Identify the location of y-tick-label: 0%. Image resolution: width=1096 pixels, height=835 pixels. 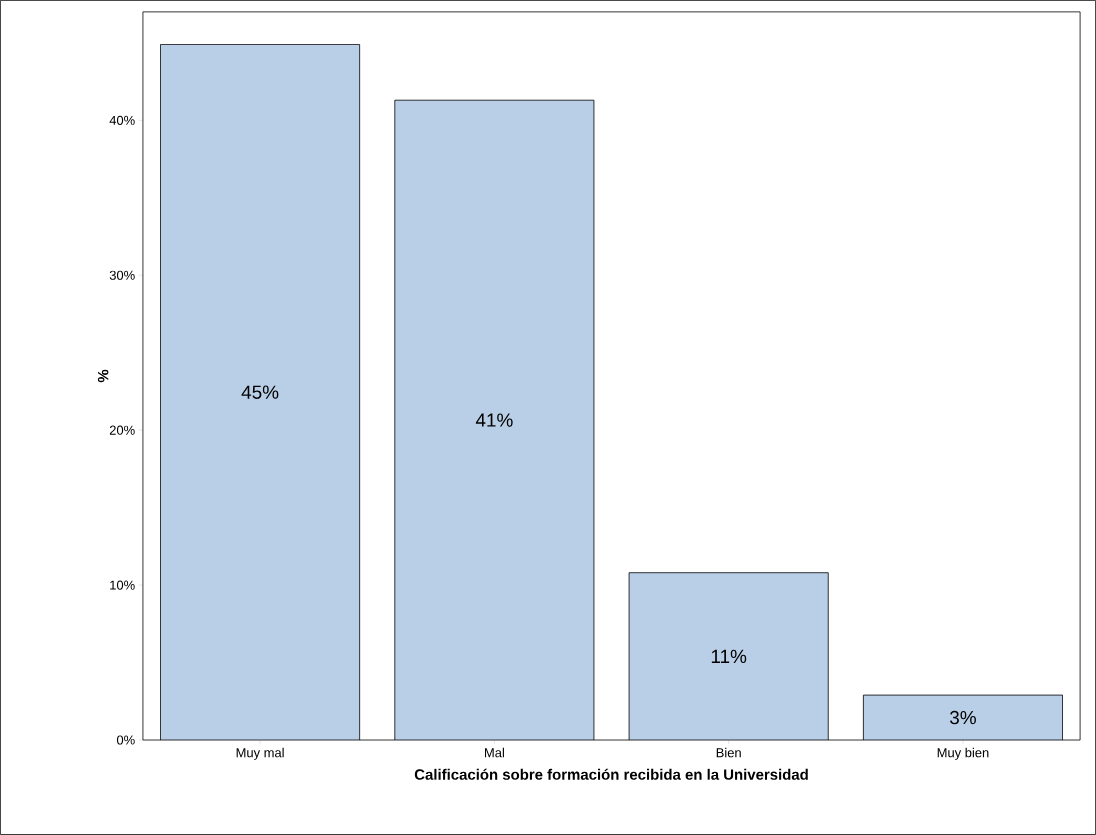
(125, 740).